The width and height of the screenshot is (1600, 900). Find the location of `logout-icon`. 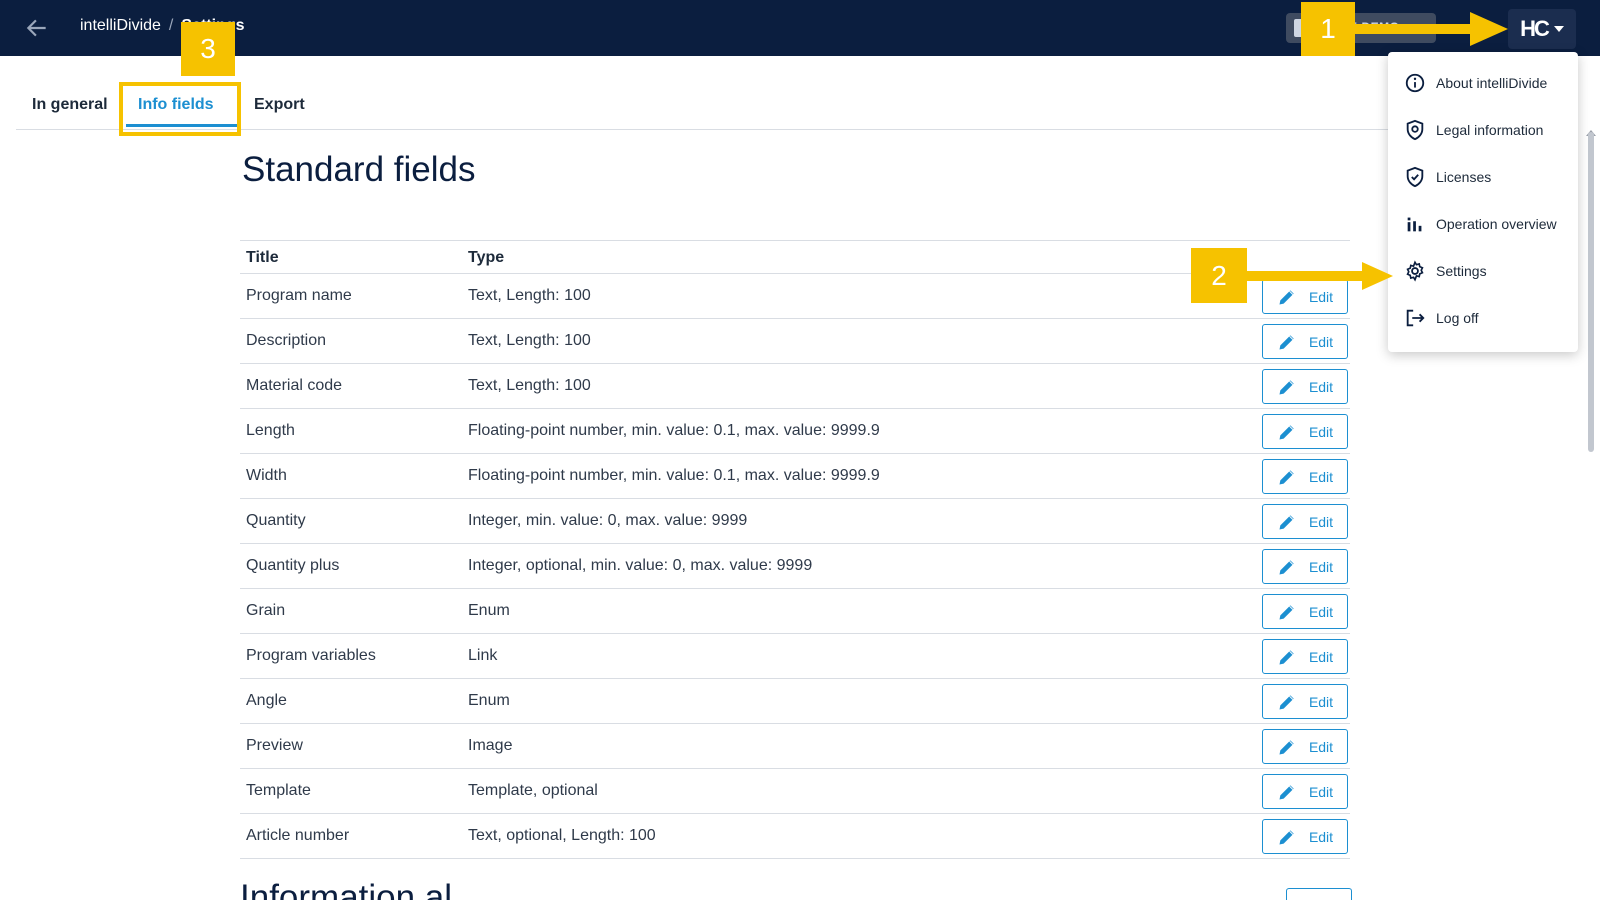

logout-icon is located at coordinates (1415, 318).